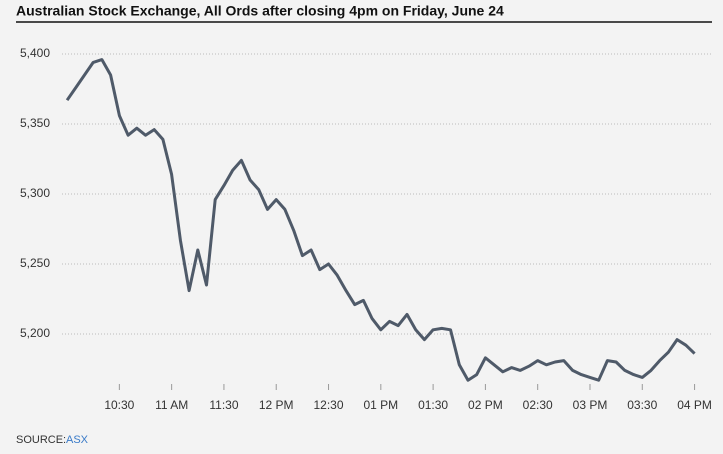  I want to click on x-tick-label: 10:30, so click(119, 405).